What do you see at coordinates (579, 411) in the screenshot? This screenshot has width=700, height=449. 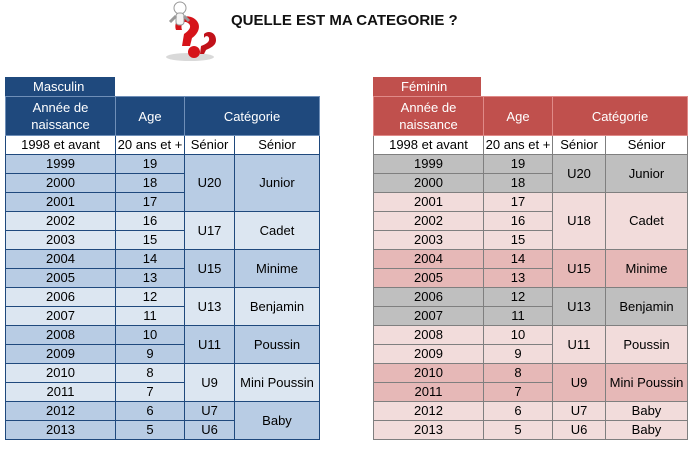 I see `category-code-cell: U7` at bounding box center [579, 411].